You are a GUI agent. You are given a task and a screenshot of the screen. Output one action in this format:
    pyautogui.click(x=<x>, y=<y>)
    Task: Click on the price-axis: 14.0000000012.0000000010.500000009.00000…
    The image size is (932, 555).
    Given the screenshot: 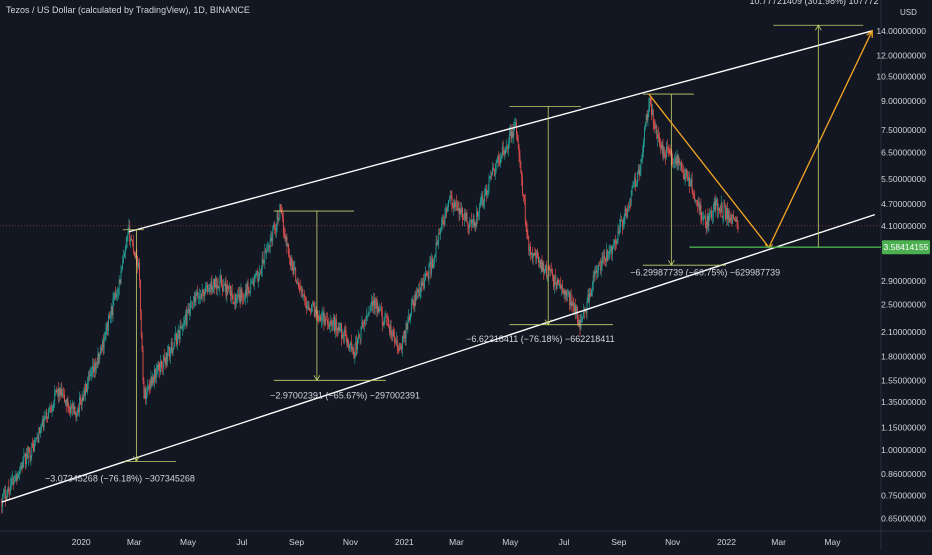 What is the action you would take?
    pyautogui.click(x=901, y=274)
    